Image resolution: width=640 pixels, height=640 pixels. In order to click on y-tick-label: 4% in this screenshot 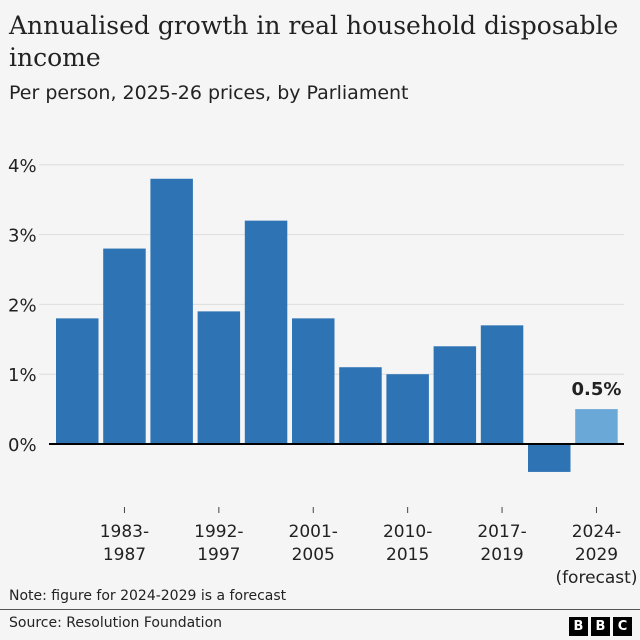, I will do `click(22, 166)`.